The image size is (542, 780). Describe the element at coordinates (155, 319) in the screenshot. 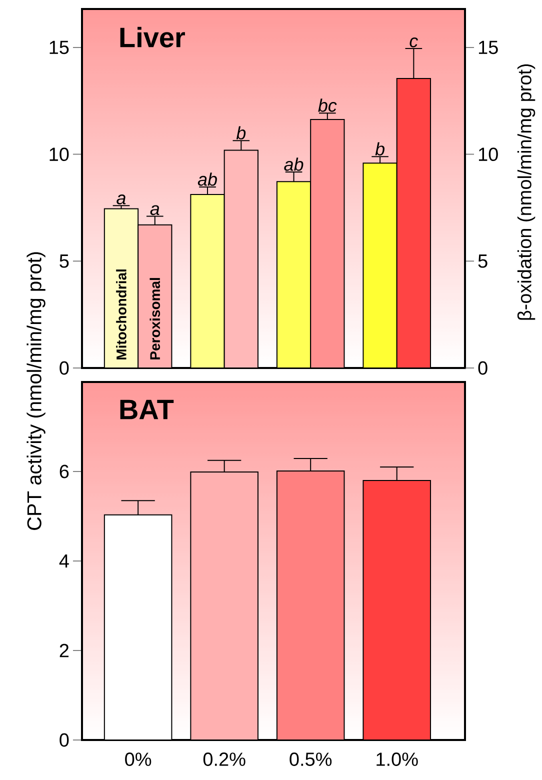

I see `series-label: Peroxisomal` at that location.